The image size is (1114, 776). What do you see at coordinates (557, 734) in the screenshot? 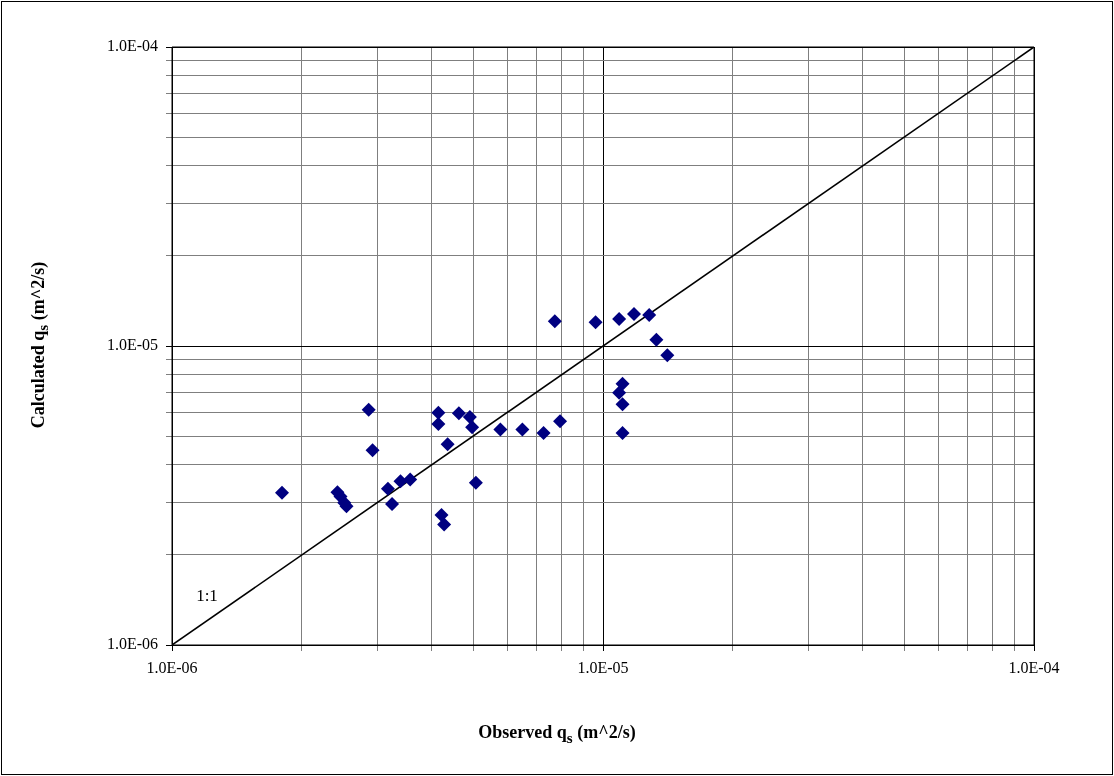
I see `x-axis-title: Observed q$_{s}$ (m^2/s)` at bounding box center [557, 734].